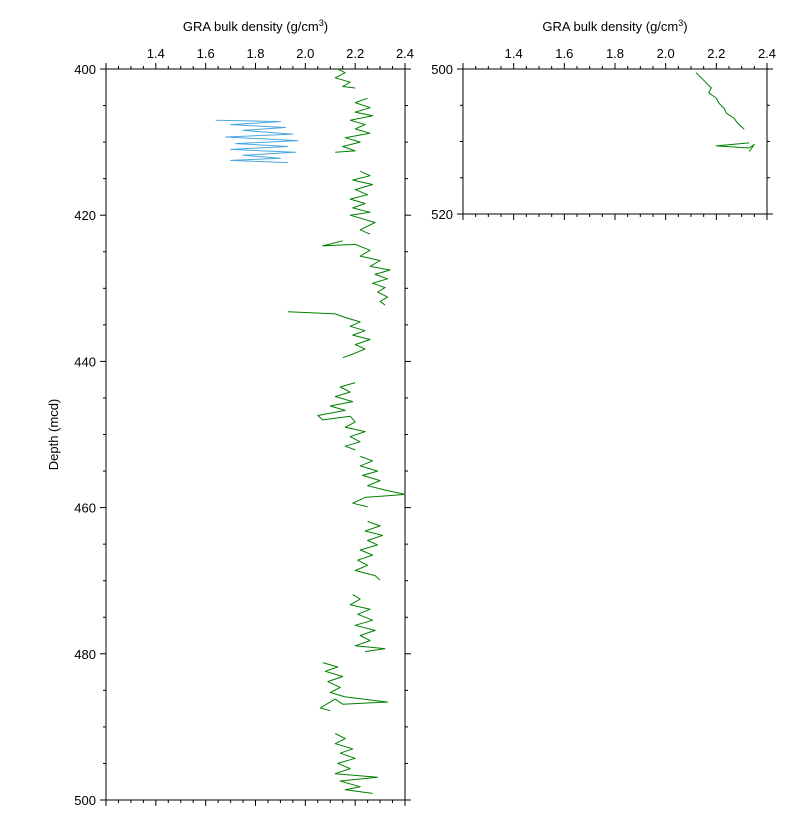 This screenshot has width=795, height=831. What do you see at coordinates (341, 416) in the screenshot?
I see `density-series-7-green` at bounding box center [341, 416].